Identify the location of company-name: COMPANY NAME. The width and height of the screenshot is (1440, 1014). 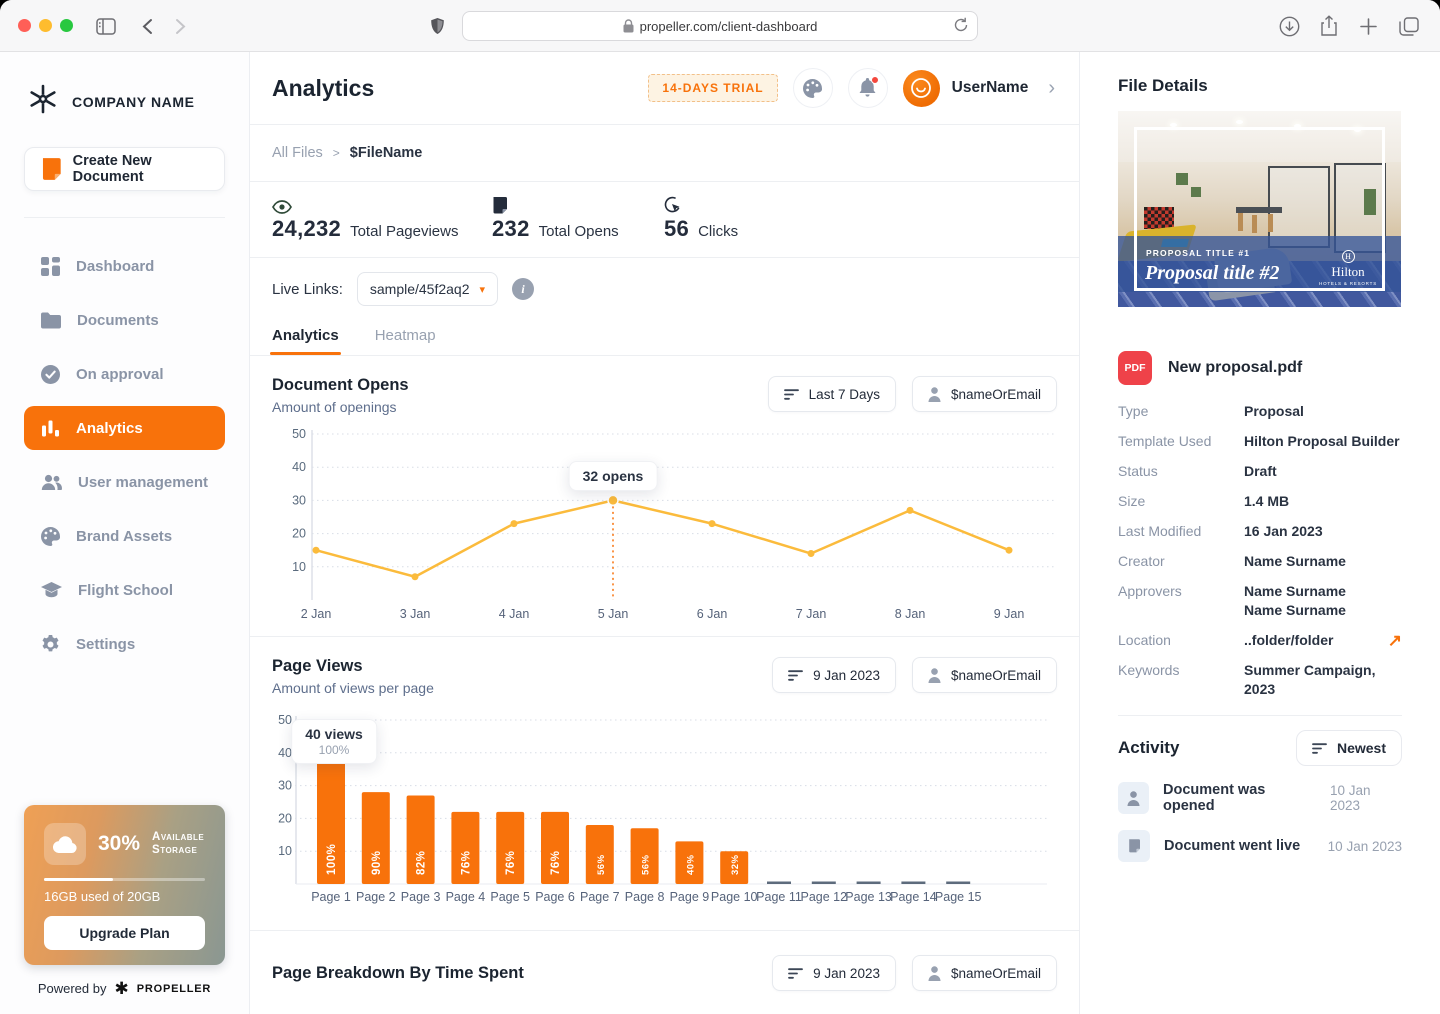
(133, 101).